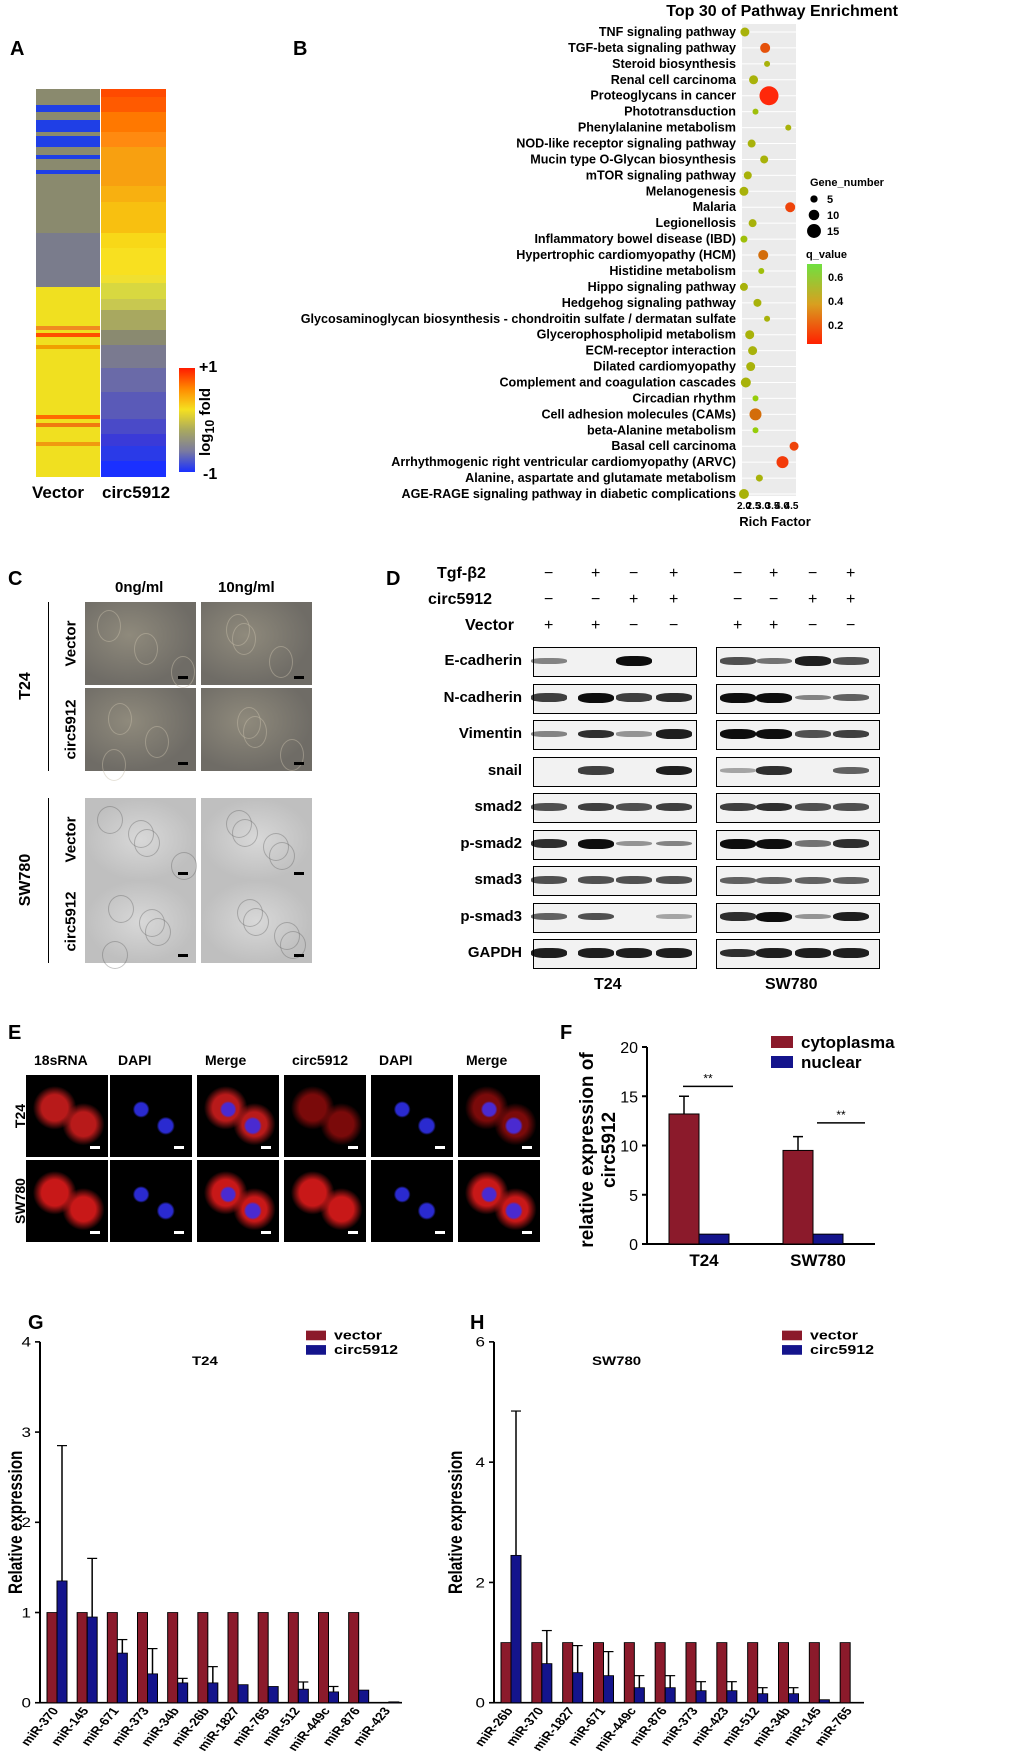  I want to click on chart-h-legend-swatch, so click(792, 1335).